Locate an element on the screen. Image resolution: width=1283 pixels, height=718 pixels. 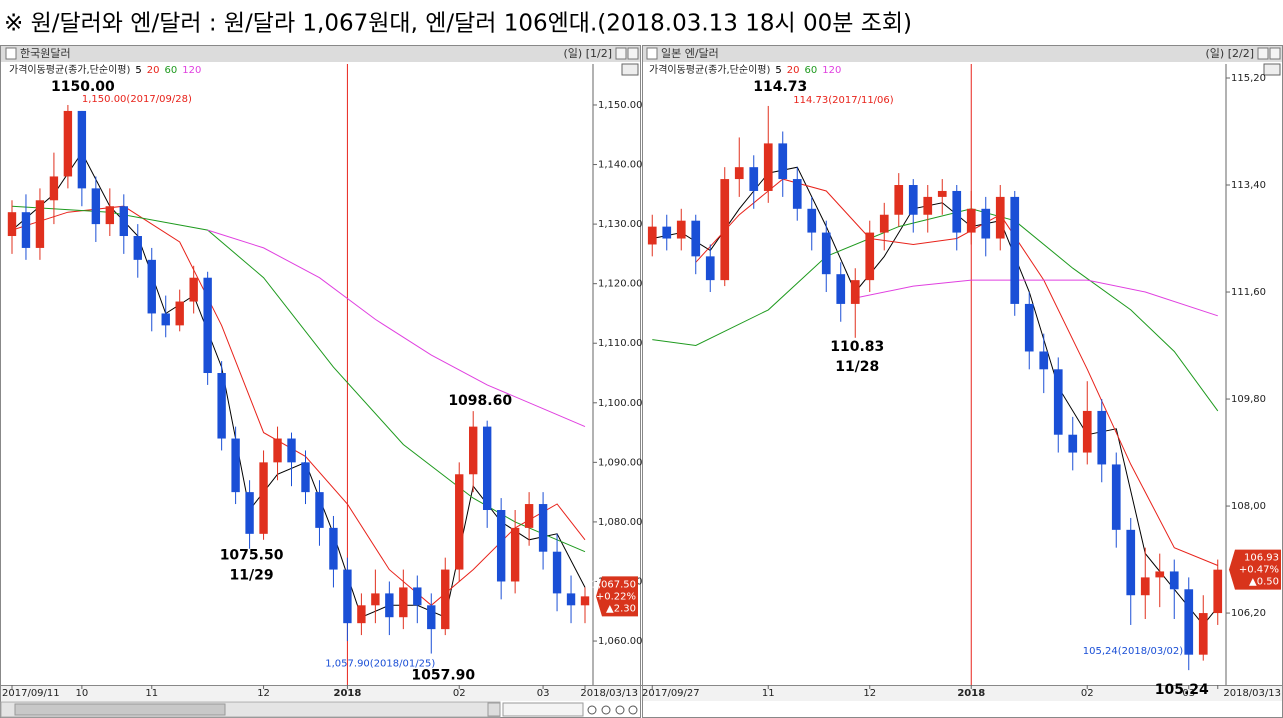
annotation: 105,24(2018/03/02) is located at coordinates (1133, 651).